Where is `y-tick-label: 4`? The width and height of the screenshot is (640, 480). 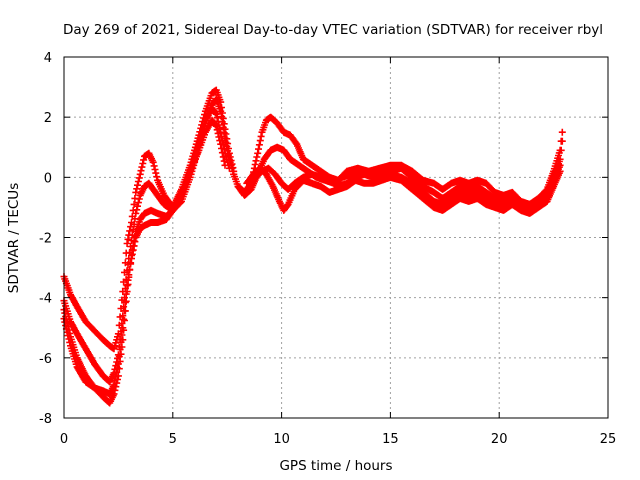
y-tick-label: 4 is located at coordinates (48, 58).